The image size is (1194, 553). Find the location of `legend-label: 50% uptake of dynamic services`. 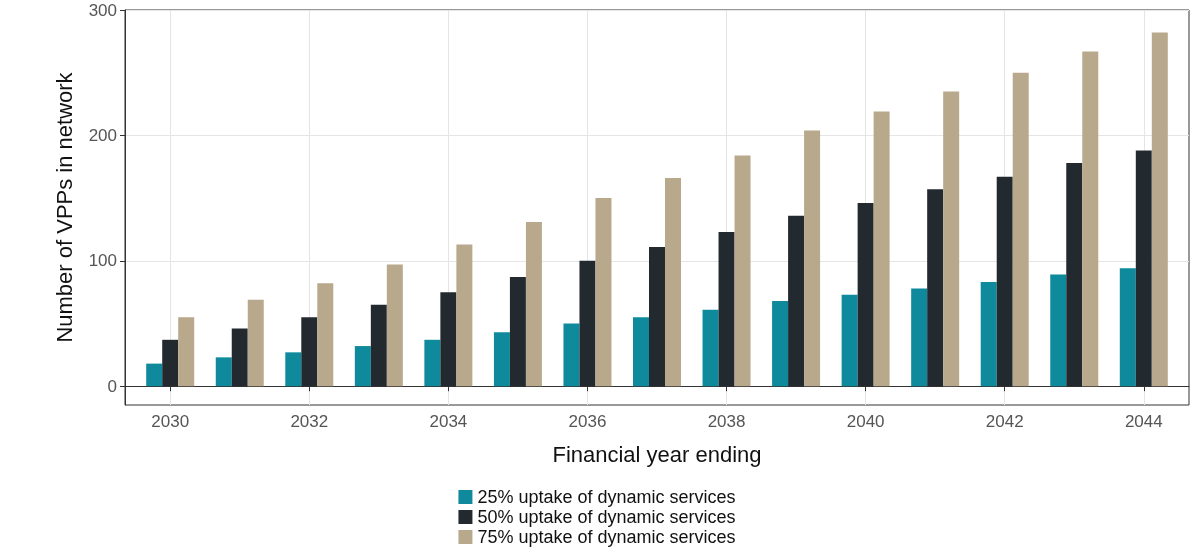

legend-label: 50% uptake of dynamic services is located at coordinates (606, 517).